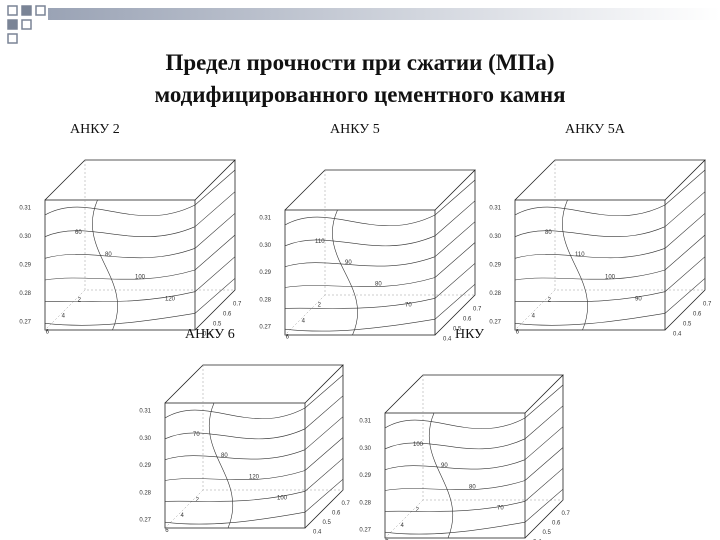 The width and height of the screenshot is (720, 540). What do you see at coordinates (355, 129) in the screenshot?
I see `figure-label: АНКУ 5` at bounding box center [355, 129].